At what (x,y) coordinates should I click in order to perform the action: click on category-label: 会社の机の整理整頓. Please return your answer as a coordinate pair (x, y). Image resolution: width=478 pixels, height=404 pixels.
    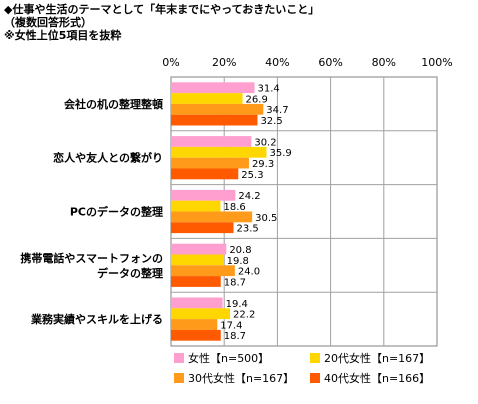
    Looking at the image, I should click on (113, 104).